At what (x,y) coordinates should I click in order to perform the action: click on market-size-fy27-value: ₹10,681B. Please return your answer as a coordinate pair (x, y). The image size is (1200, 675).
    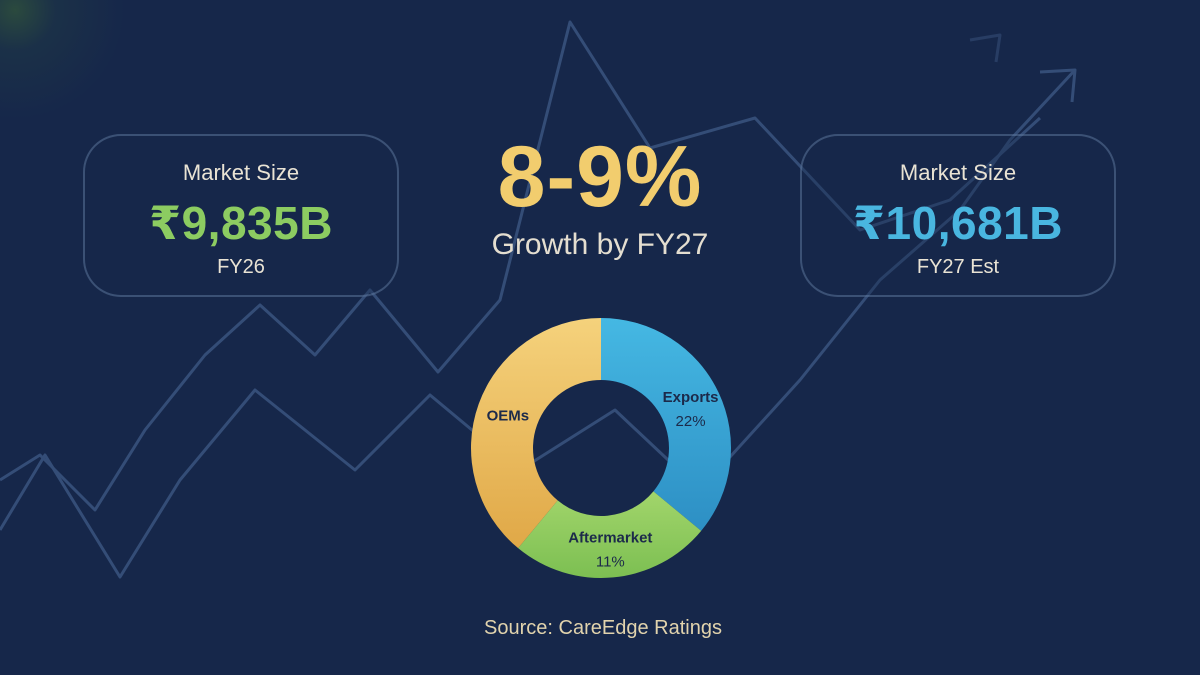
    Looking at the image, I should click on (958, 223).